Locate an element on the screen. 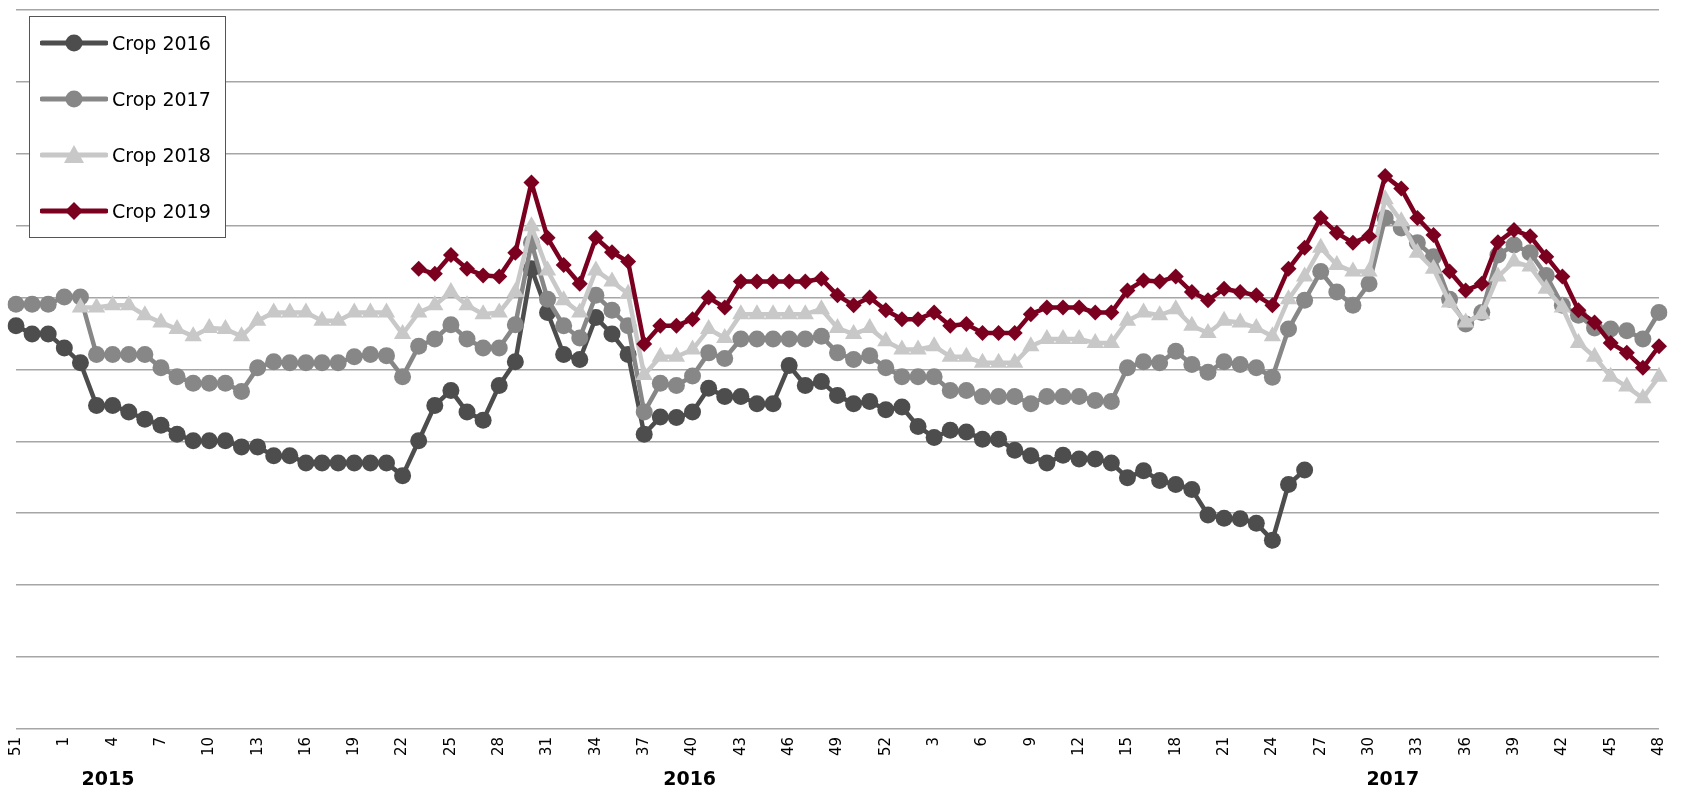 The image size is (1685, 794). x-tick-label: 43 is located at coordinates (739, 746).